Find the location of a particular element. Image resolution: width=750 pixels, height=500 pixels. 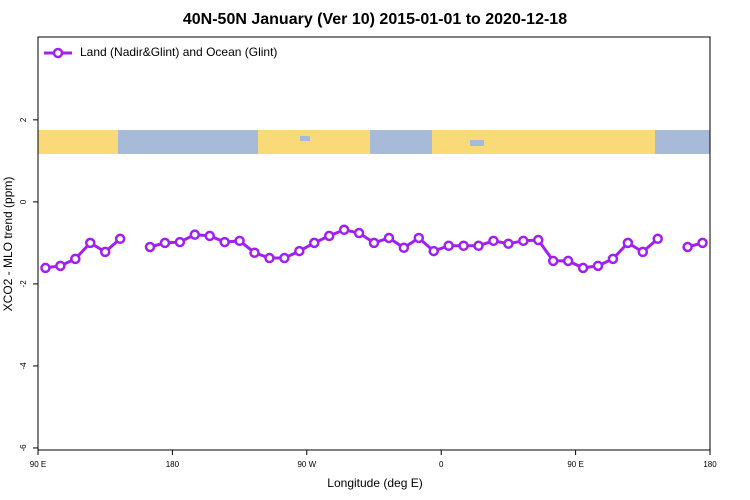

legend-marker is located at coordinates (58, 53).